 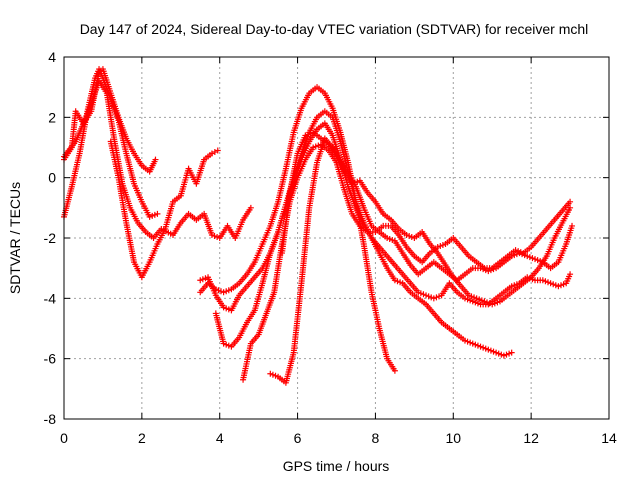 I want to click on y-tick-label: -6, so click(x=50, y=359).